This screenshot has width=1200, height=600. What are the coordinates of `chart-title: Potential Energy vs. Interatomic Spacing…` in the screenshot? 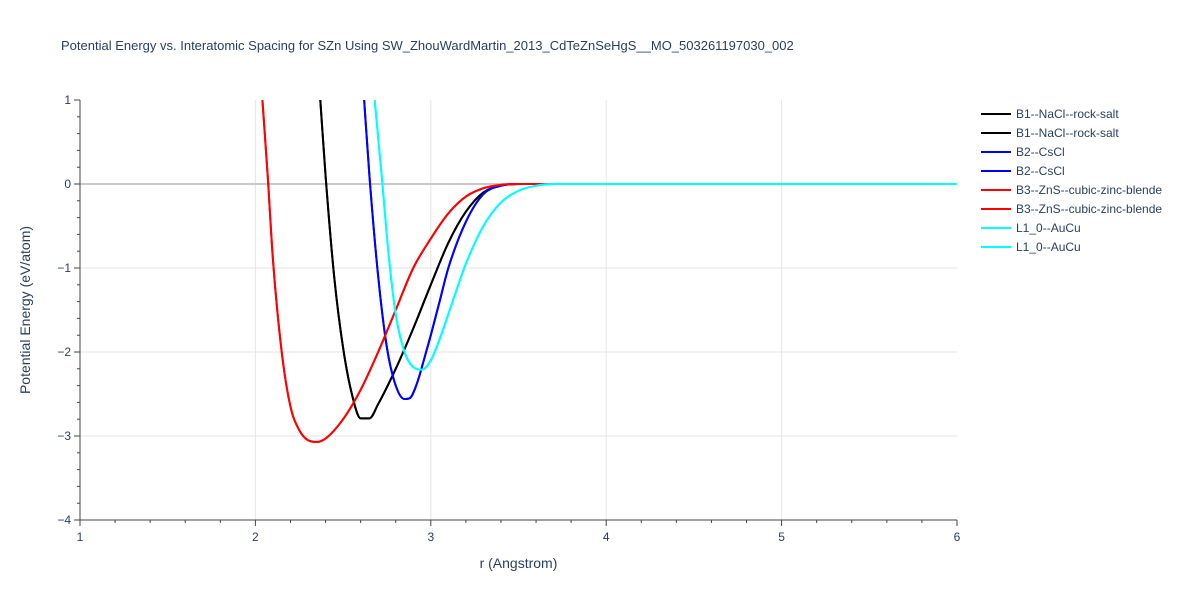 It's located at (427, 45).